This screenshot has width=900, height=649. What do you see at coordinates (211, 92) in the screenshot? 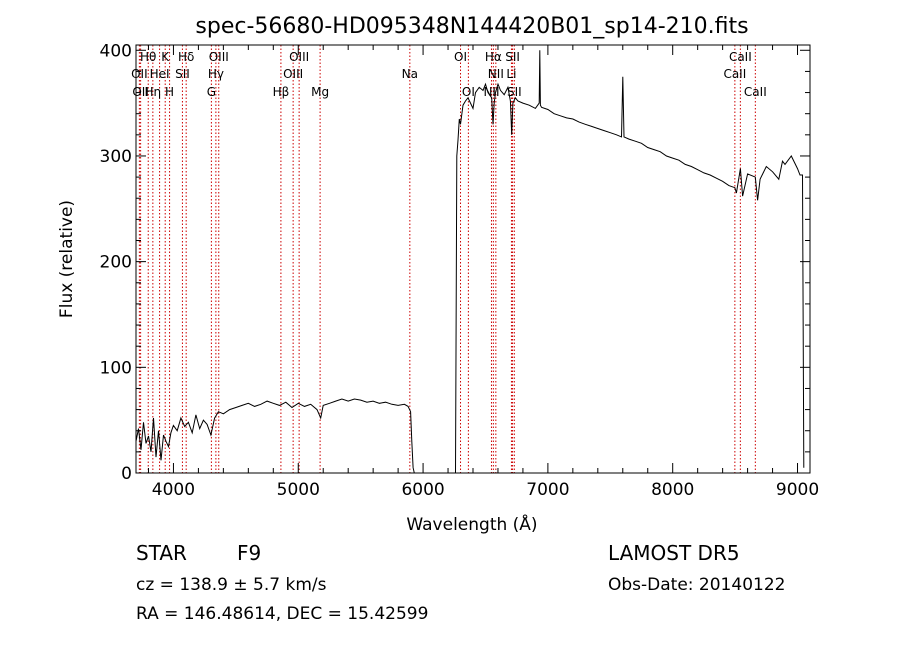
I see `spectral-line-label: G` at bounding box center [211, 92].